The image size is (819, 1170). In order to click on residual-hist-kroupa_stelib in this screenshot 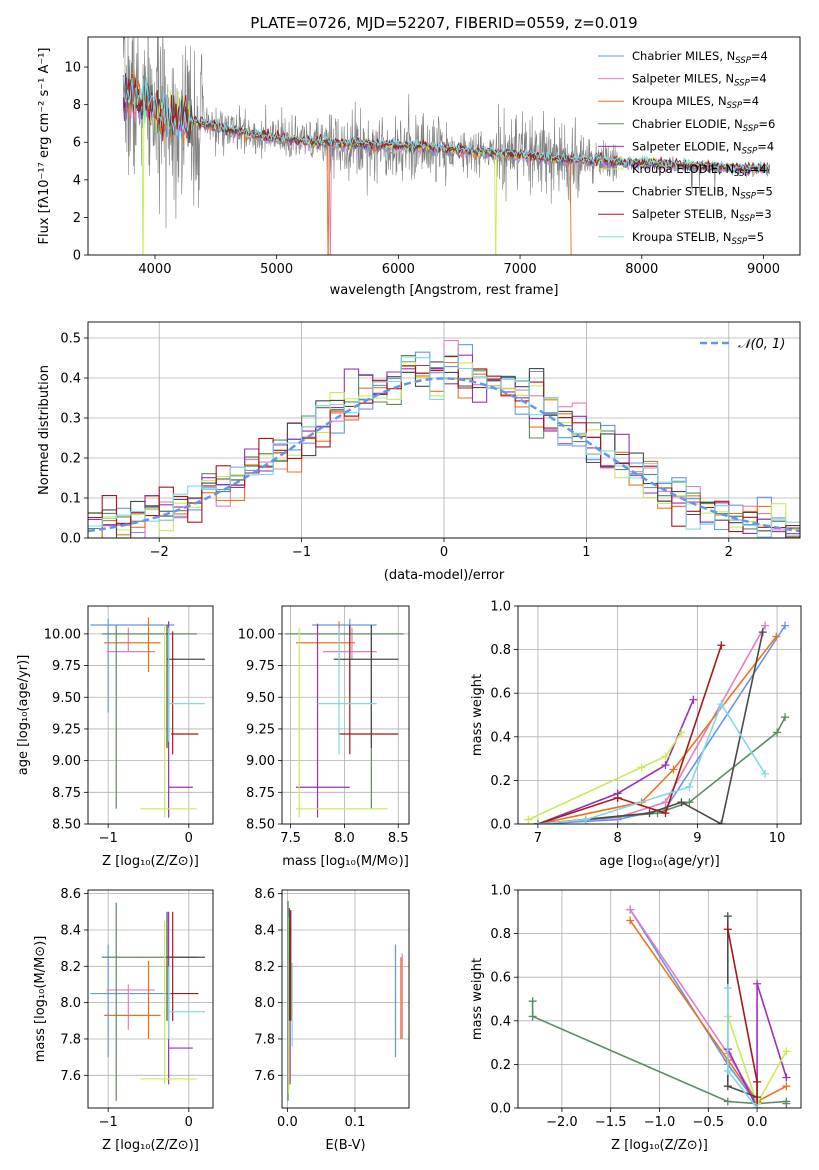, I will do `click(444, 446)`.